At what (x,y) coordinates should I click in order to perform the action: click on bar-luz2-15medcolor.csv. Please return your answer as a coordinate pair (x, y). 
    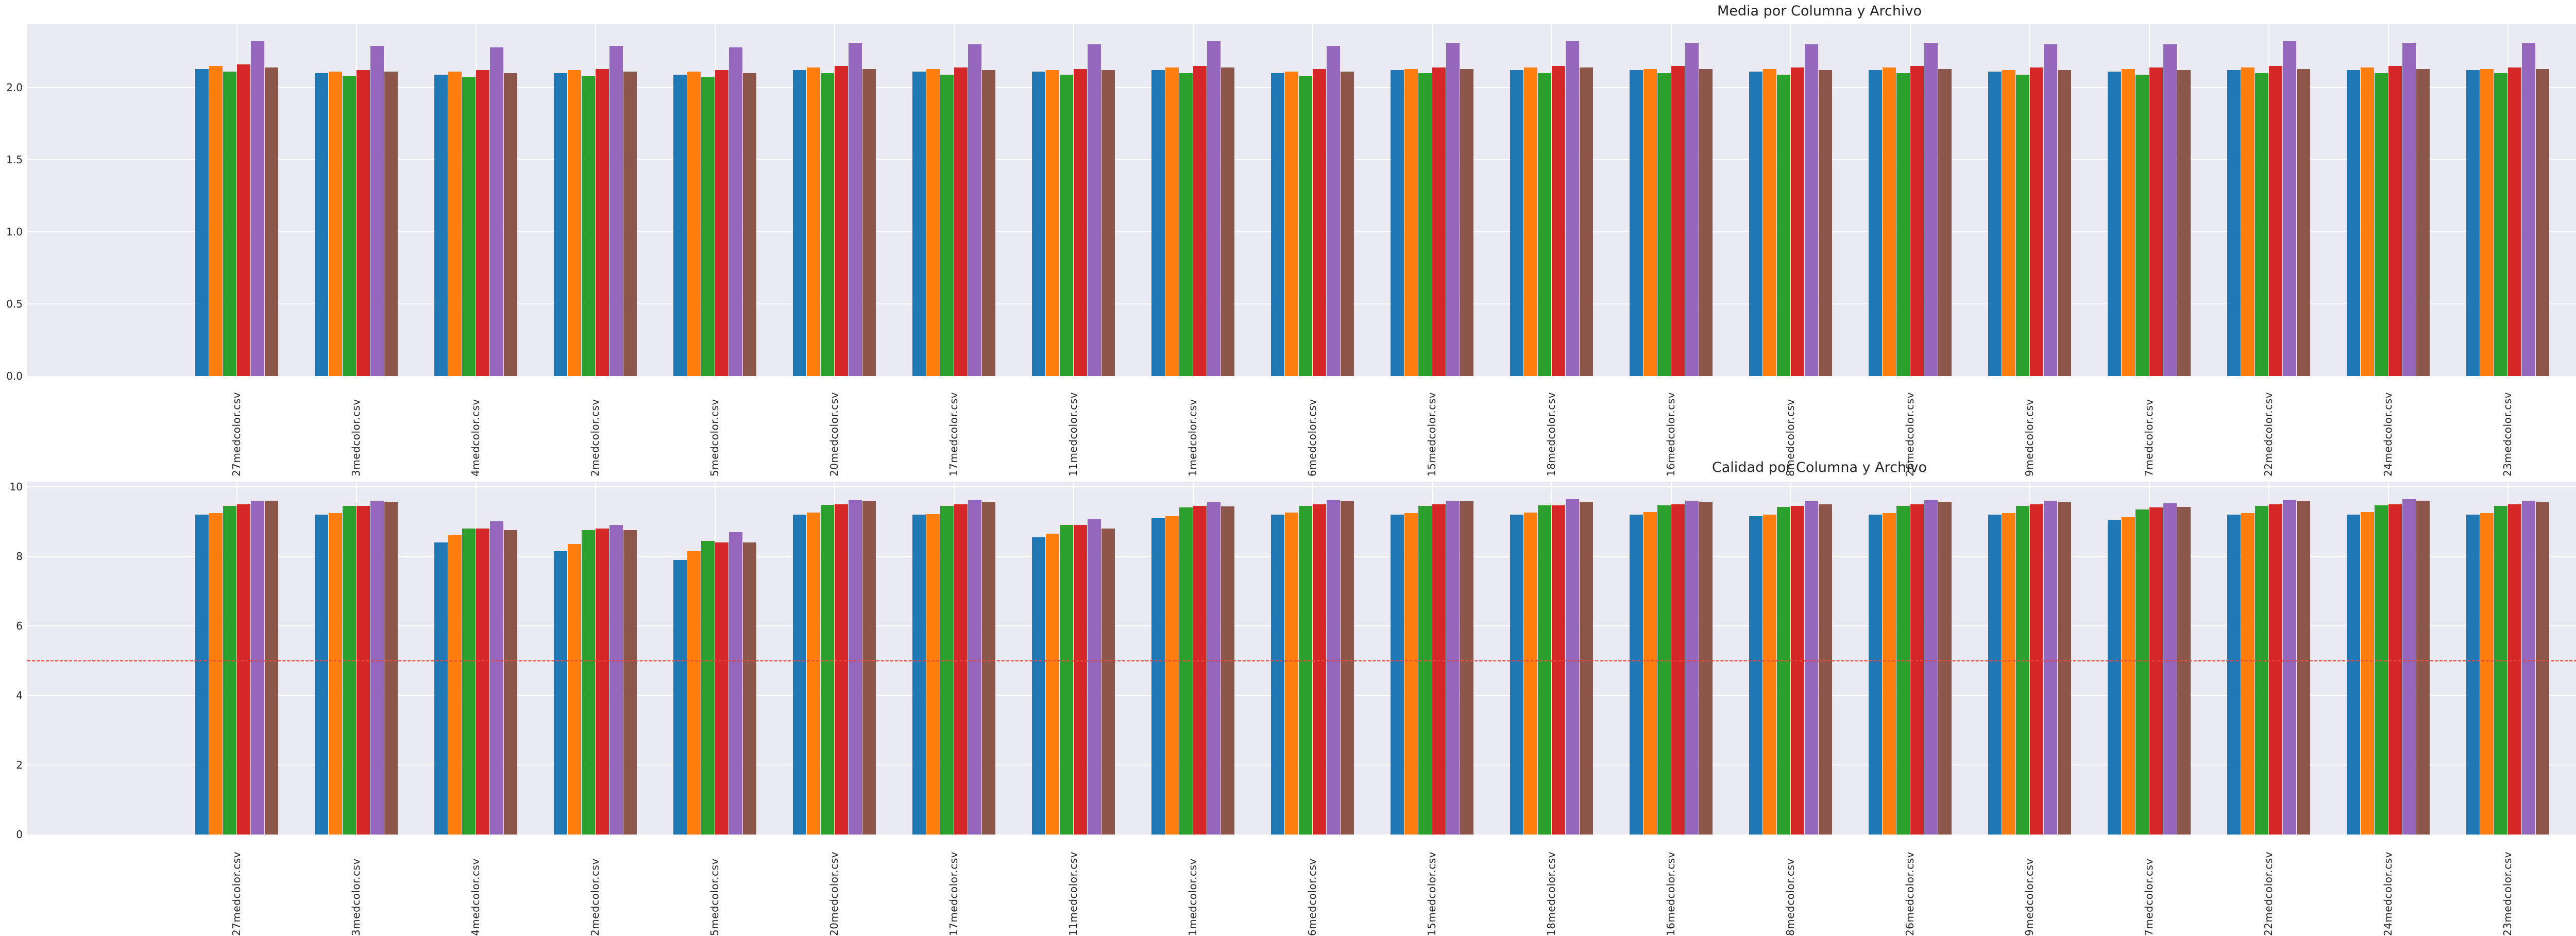
    Looking at the image, I should click on (1411, 674).